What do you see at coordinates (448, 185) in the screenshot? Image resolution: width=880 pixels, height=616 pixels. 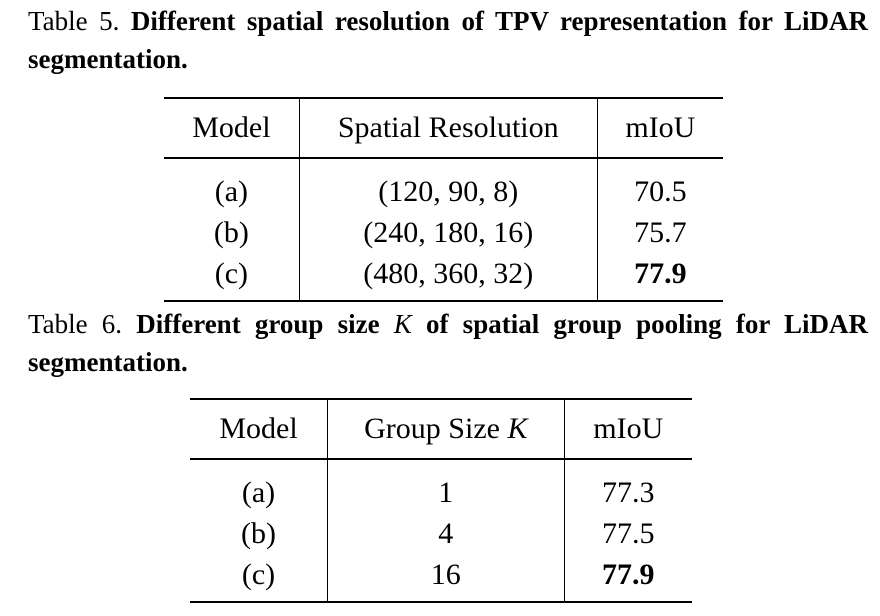 I see `table5-cell-resolution: (120, 90, 8)` at bounding box center [448, 185].